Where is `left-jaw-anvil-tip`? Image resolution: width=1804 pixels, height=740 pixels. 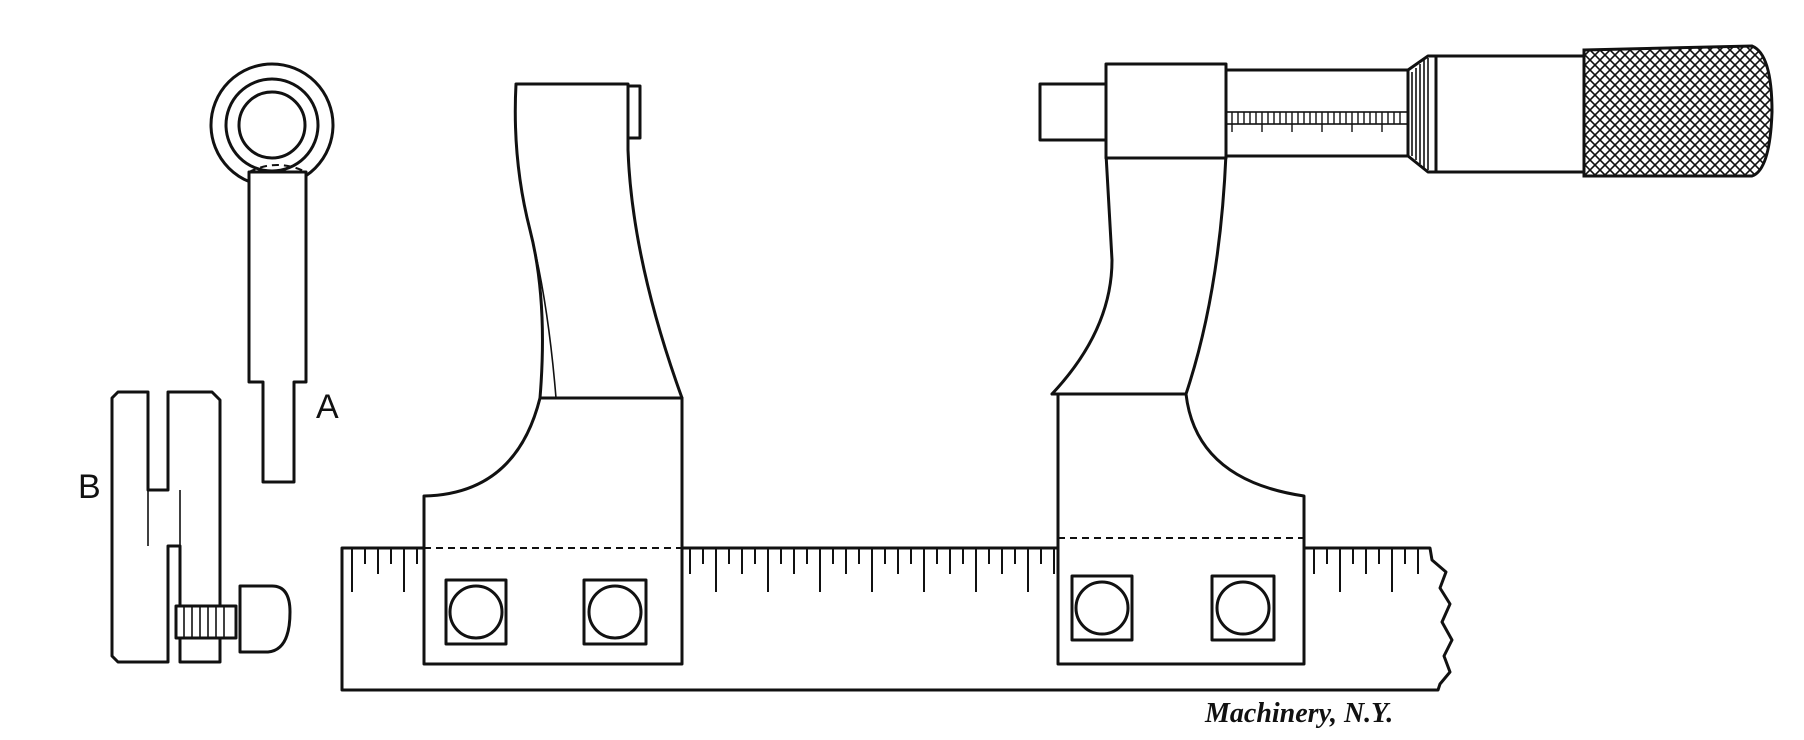
left-jaw-anvil-tip is located at coordinates (634, 112).